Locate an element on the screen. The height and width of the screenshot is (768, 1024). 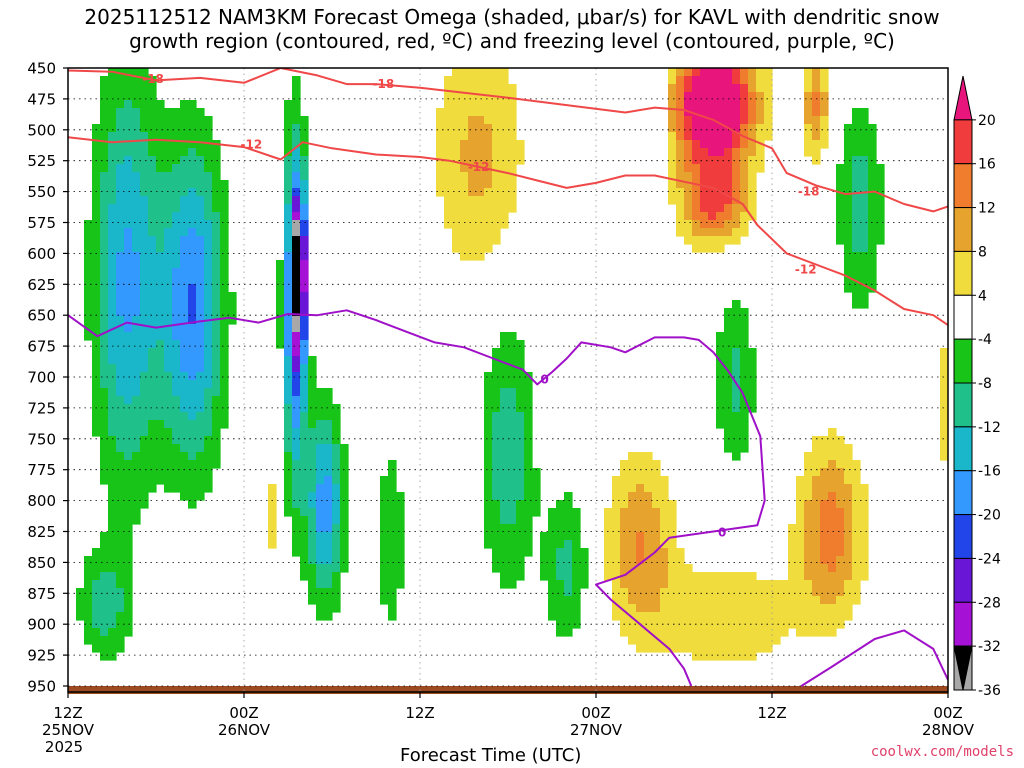
xtick-date-60: 28NOV is located at coordinates (948, 730).